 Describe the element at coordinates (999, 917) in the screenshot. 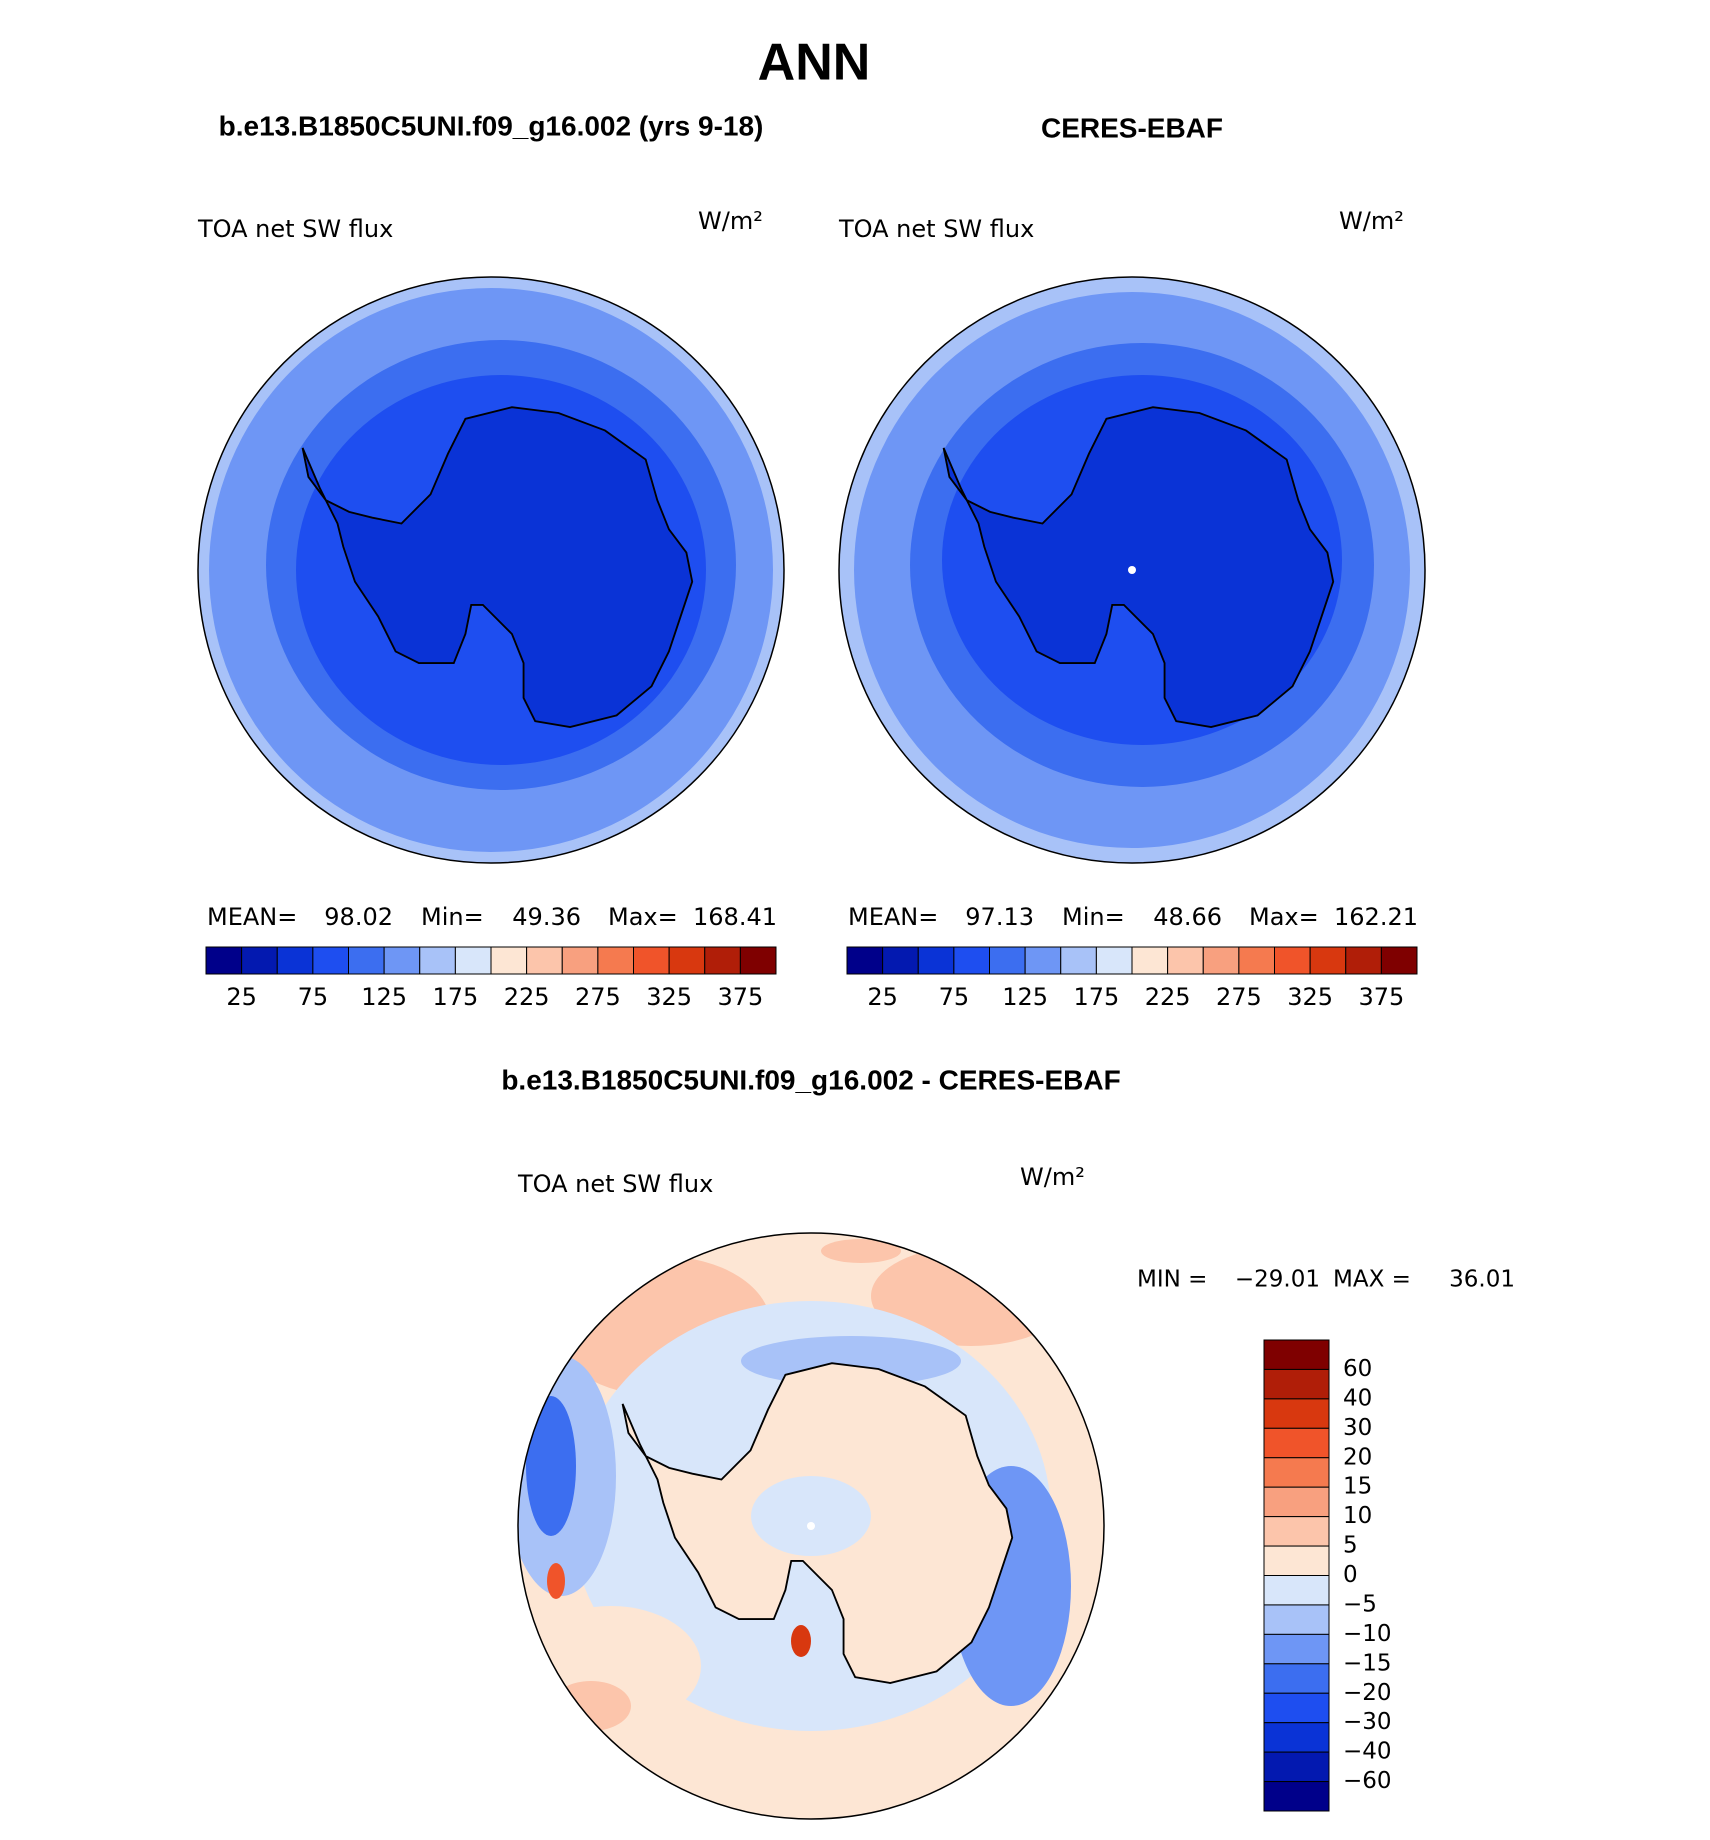

I see `stat-value: 97.13` at that location.